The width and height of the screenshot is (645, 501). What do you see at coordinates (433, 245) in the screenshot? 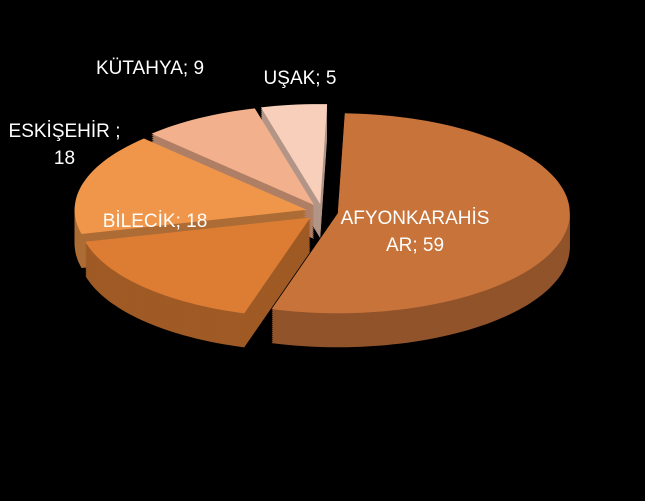
I see `value: 59` at bounding box center [433, 245].